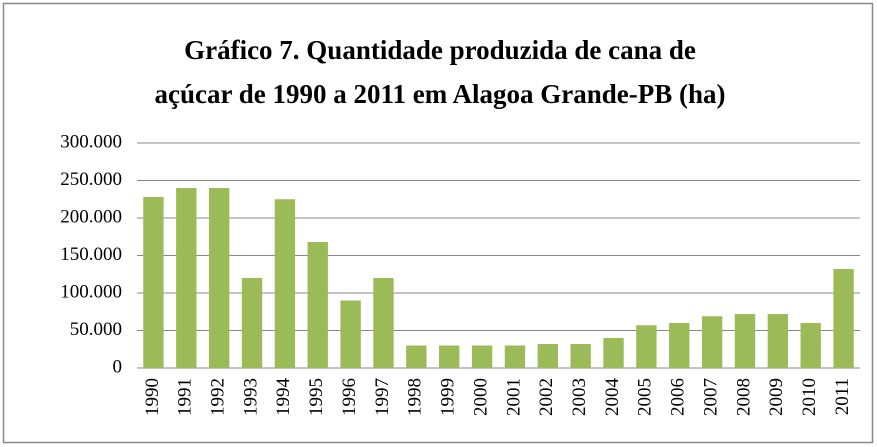 The height and width of the screenshot is (447, 877). What do you see at coordinates (513, 397) in the screenshot?
I see `x-tick-label: 2001` at bounding box center [513, 397].